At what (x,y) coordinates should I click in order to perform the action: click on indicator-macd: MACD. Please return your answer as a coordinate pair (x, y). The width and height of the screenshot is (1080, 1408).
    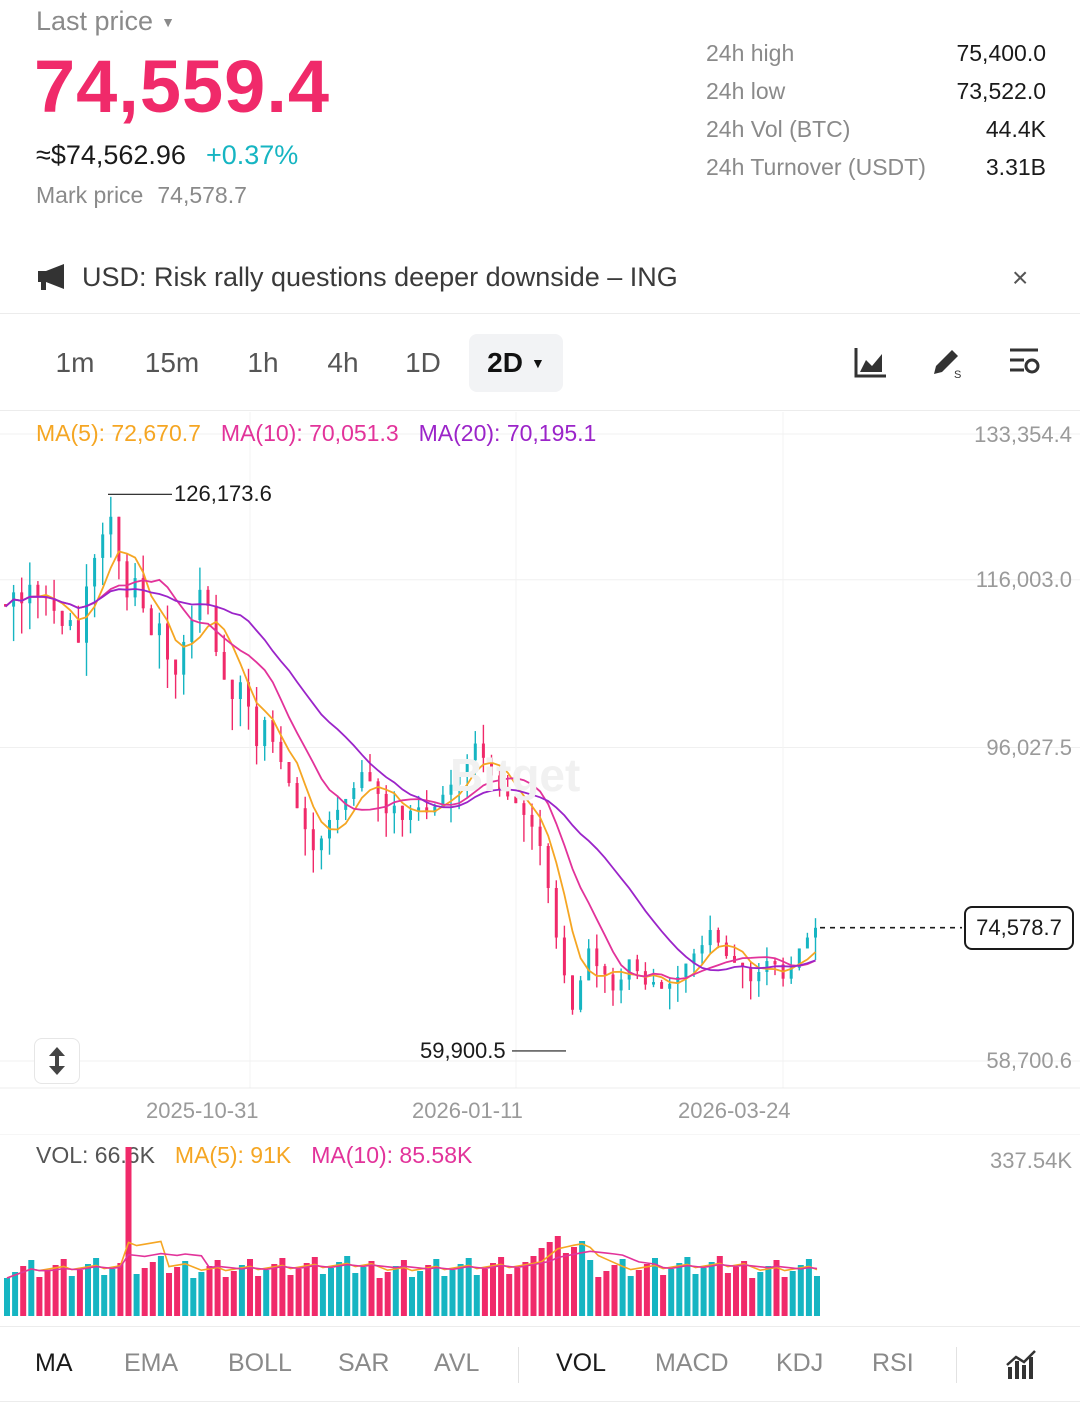
    Looking at the image, I should click on (692, 1363).